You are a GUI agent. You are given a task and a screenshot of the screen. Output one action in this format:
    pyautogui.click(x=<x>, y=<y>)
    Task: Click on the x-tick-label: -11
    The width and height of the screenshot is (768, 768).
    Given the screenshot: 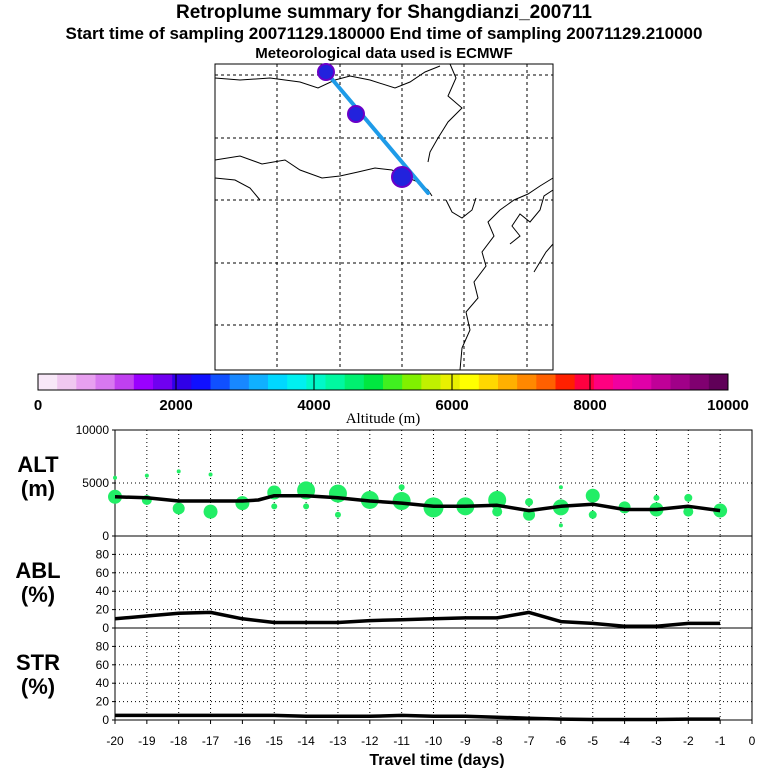 What is the action you would take?
    pyautogui.click(x=401, y=741)
    